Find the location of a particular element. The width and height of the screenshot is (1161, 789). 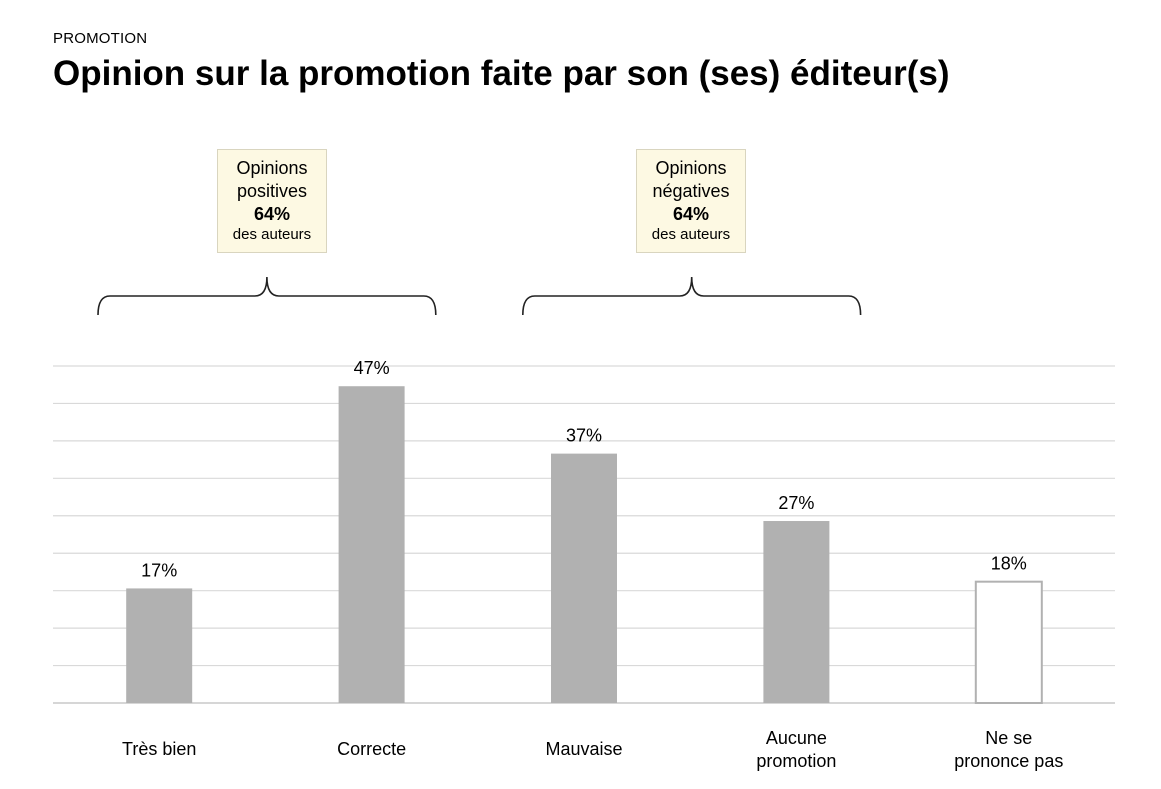

callout-positive-line1: Opinions is located at coordinates (272, 168).